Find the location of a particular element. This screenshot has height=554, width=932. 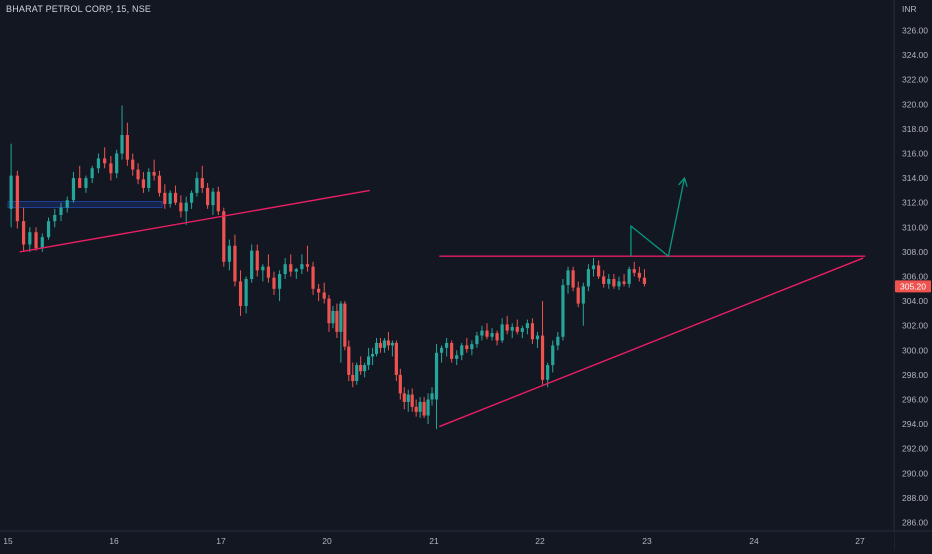

price-tick-label: 306.00 is located at coordinates (915, 277).